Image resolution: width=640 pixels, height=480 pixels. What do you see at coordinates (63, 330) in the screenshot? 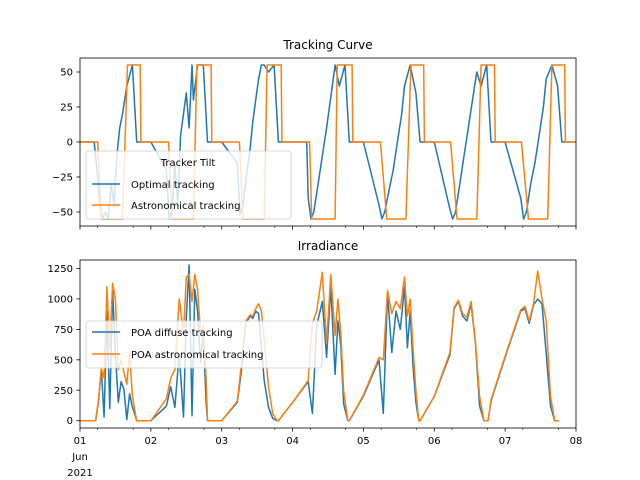
I see `y-tick-label: 750` at bounding box center [63, 330].